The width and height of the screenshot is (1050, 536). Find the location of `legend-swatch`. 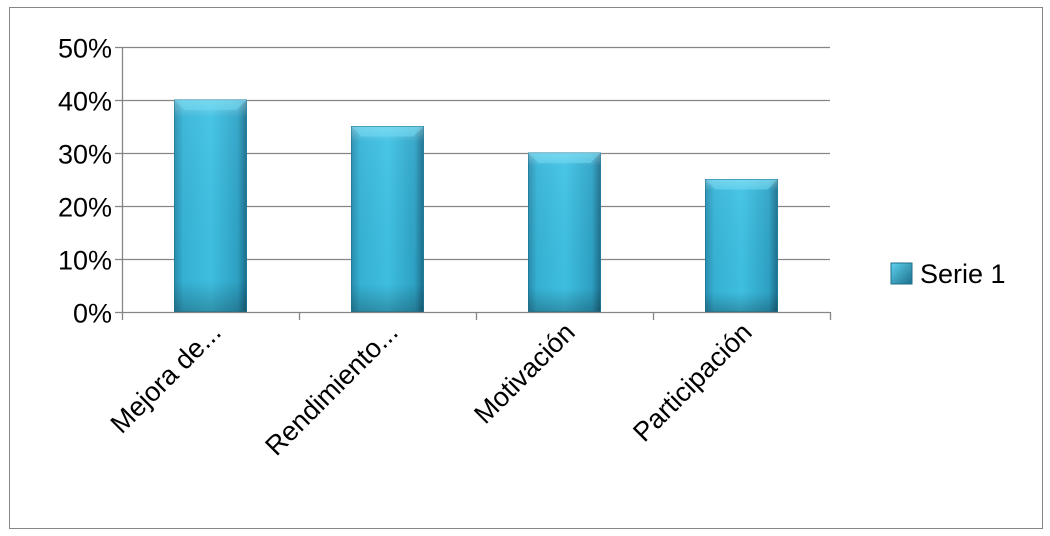

legend-swatch is located at coordinates (901, 273).